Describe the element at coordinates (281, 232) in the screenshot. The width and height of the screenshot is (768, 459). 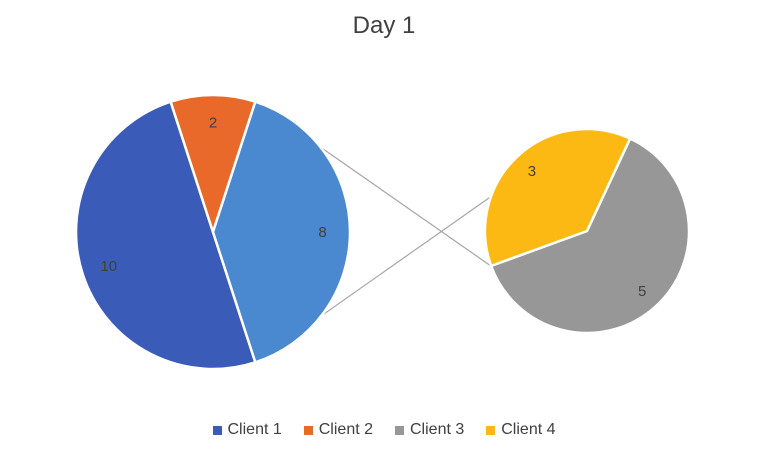
I see `pie-slice-other` at that location.